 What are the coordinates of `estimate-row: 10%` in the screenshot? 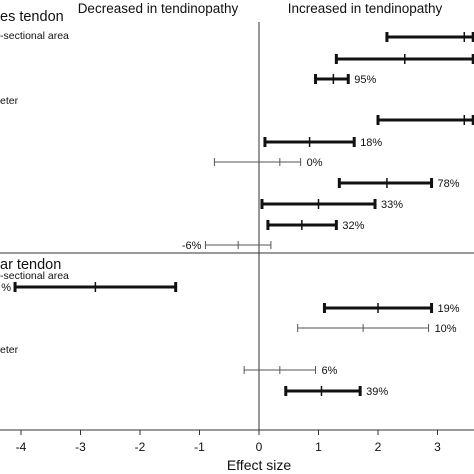 It's located at (377, 329).